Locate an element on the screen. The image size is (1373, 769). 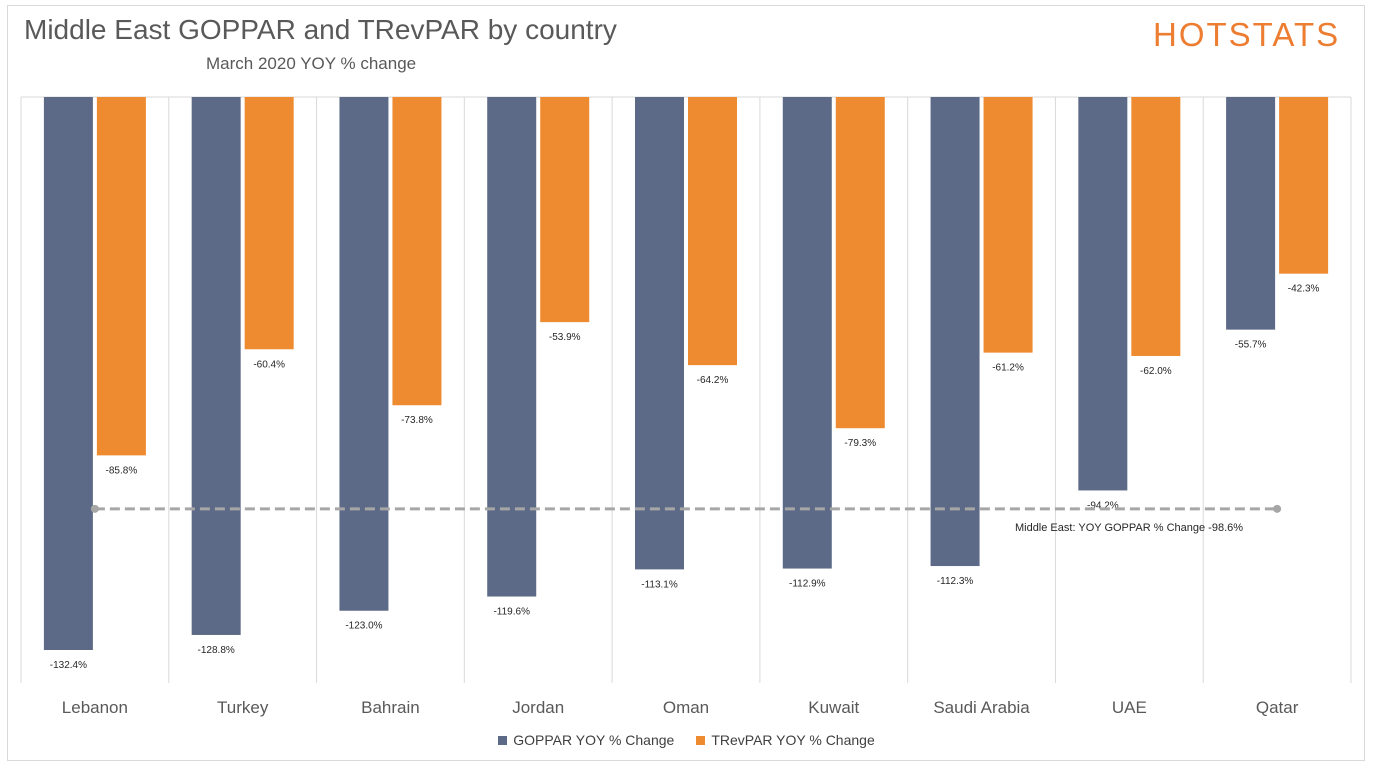
bar-goppar-lebanon is located at coordinates (68, 373).